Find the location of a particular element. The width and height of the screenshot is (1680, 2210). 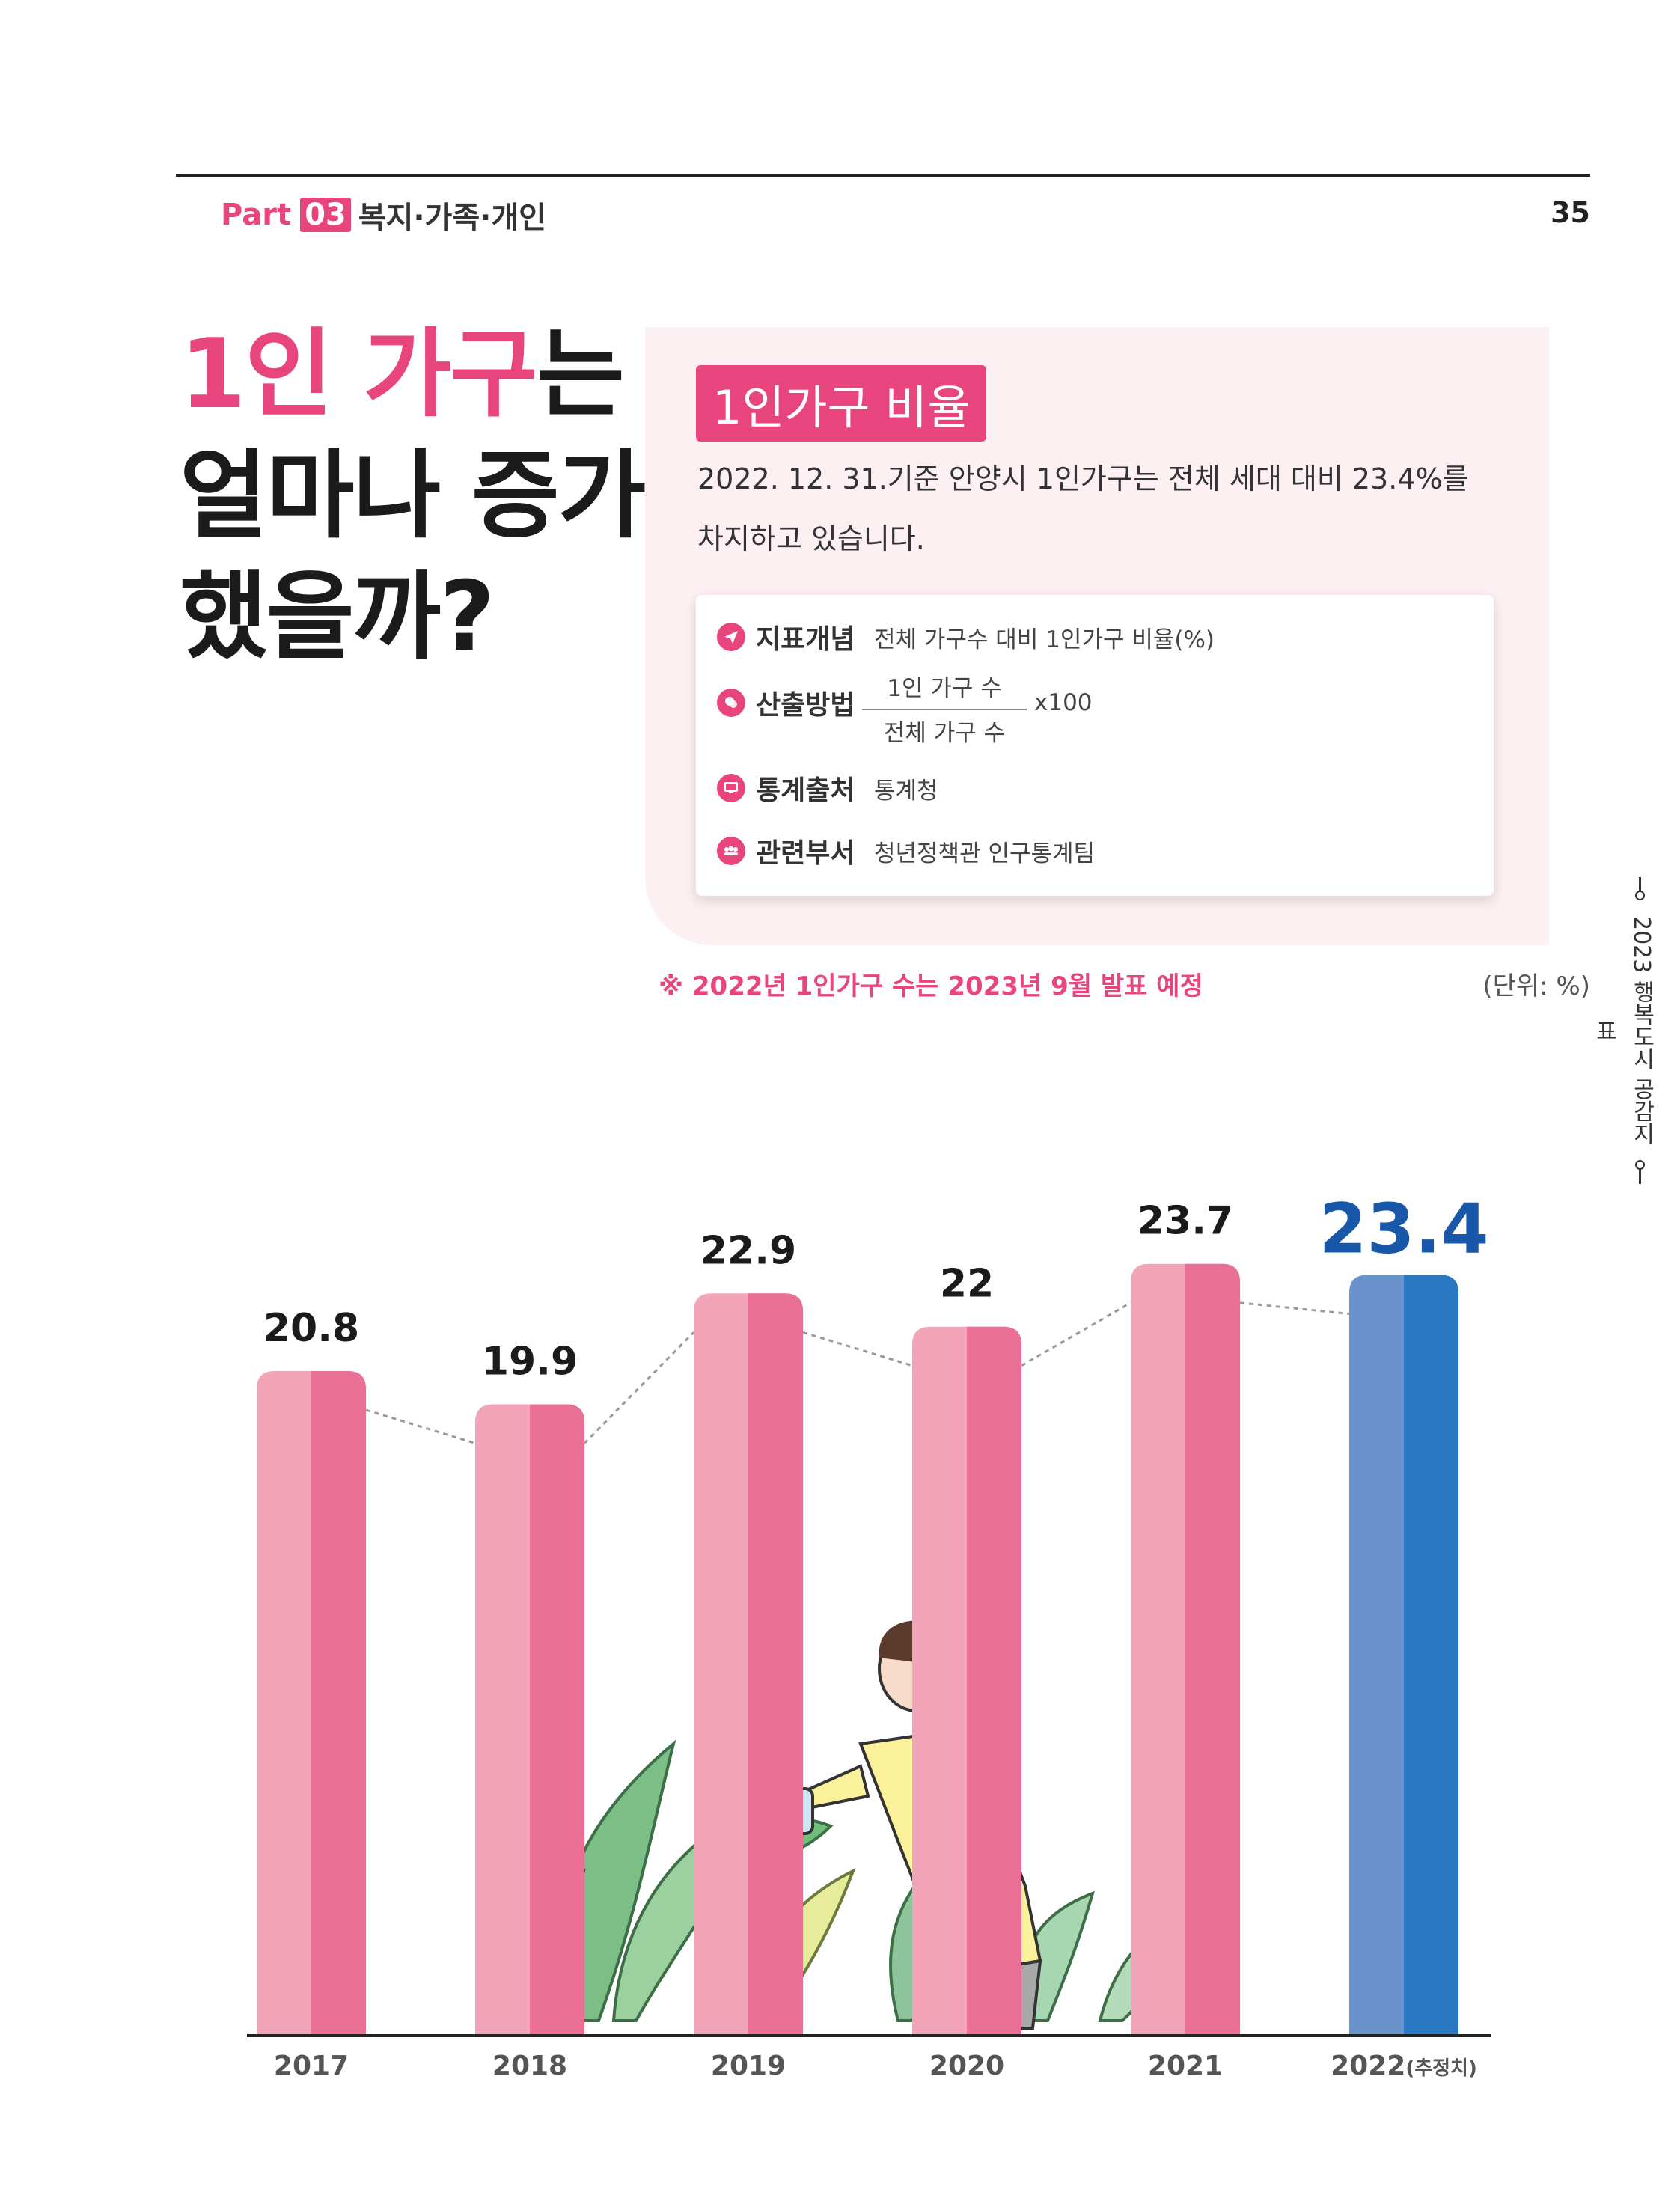

footnote: ※ 2022년 1인가구 수는 2023년 9월 발표 예정 is located at coordinates (931, 986).